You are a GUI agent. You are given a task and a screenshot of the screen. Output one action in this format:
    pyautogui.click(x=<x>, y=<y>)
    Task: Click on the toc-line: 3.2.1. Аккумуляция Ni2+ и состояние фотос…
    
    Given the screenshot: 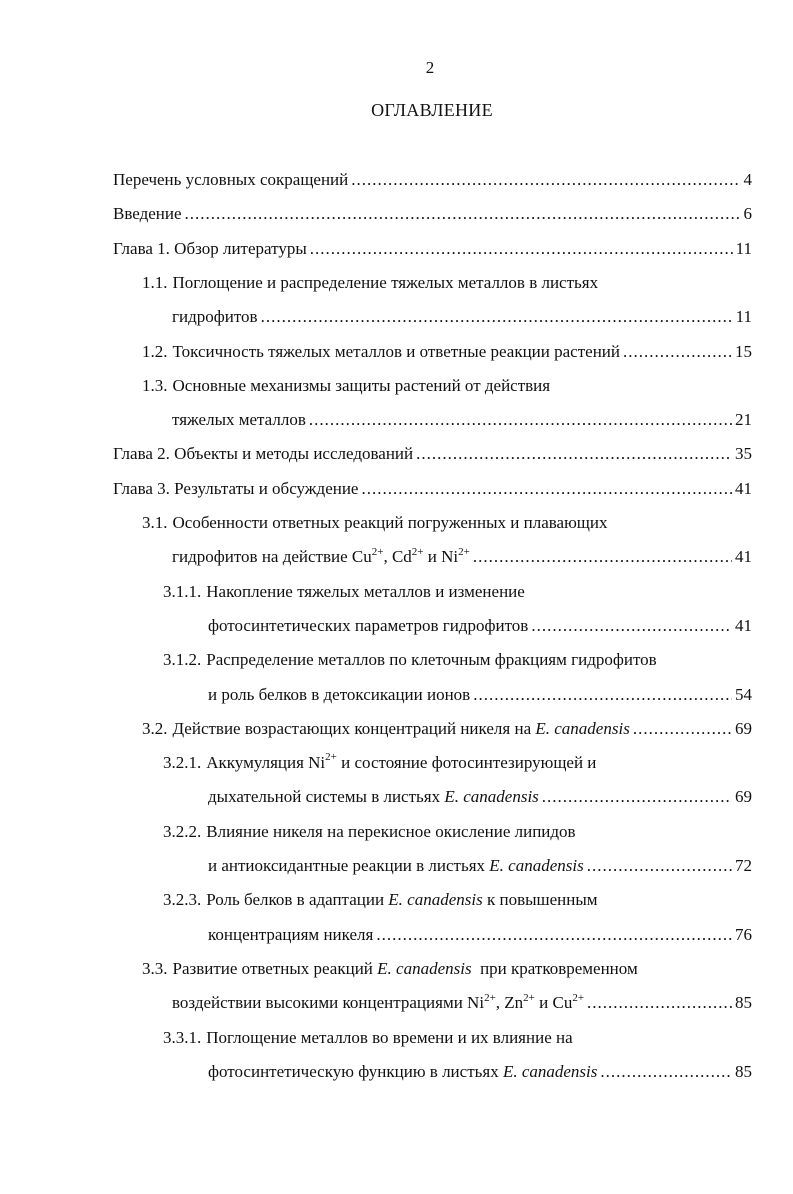 What is the action you would take?
    pyautogui.click(x=379, y=763)
    